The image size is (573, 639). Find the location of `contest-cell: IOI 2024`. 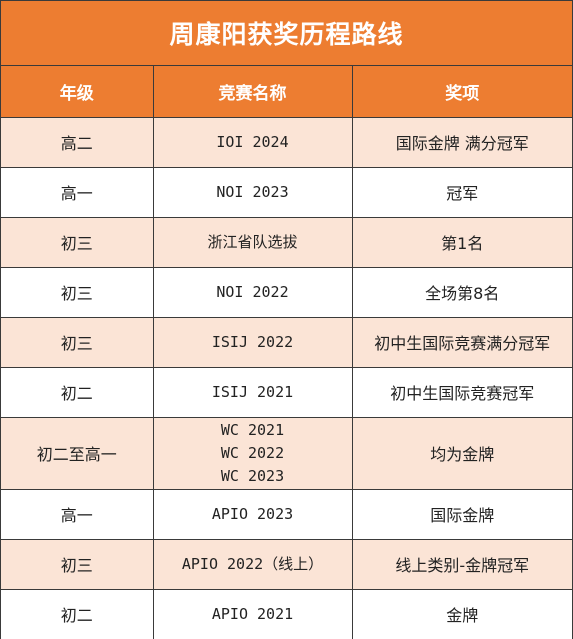

contest-cell: IOI 2024 is located at coordinates (252, 142).